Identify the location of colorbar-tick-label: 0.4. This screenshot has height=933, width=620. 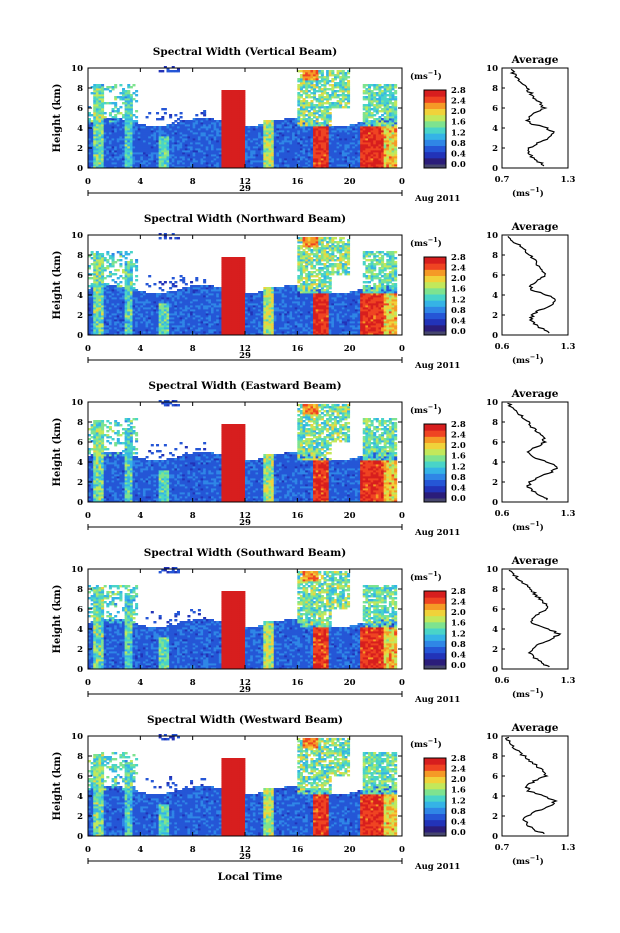
(458, 154).